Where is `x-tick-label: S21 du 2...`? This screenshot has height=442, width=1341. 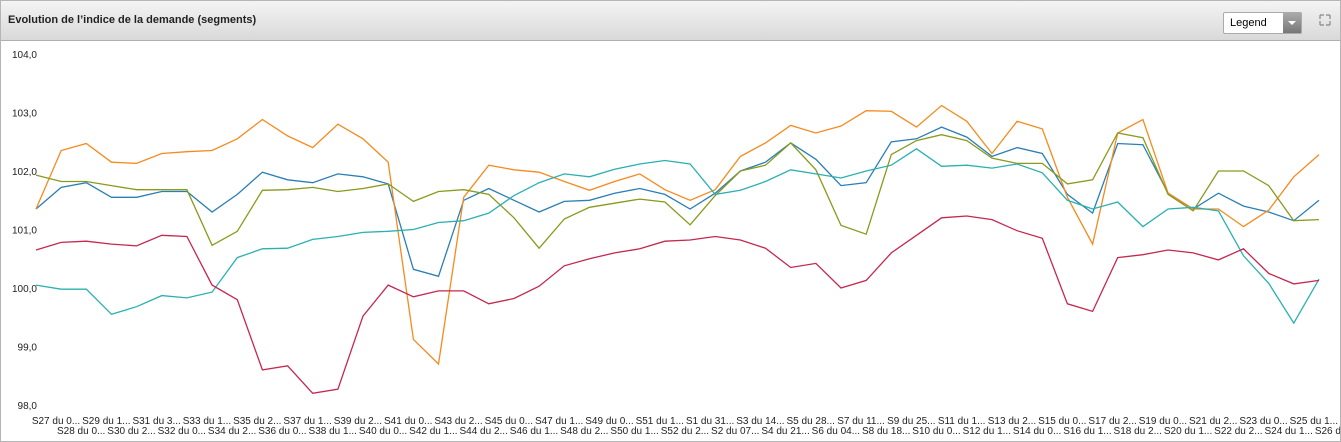 x-tick-label: S21 du 2... is located at coordinates (1213, 421).